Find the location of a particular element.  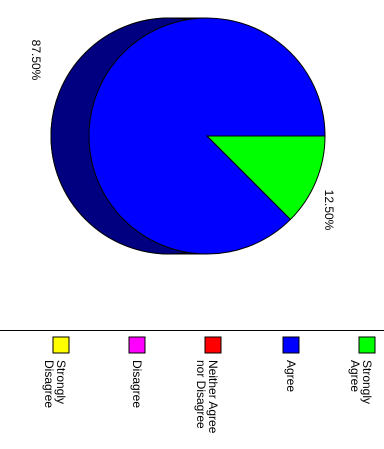

data-label-87-50: 87.50% is located at coordinates (36, 60).